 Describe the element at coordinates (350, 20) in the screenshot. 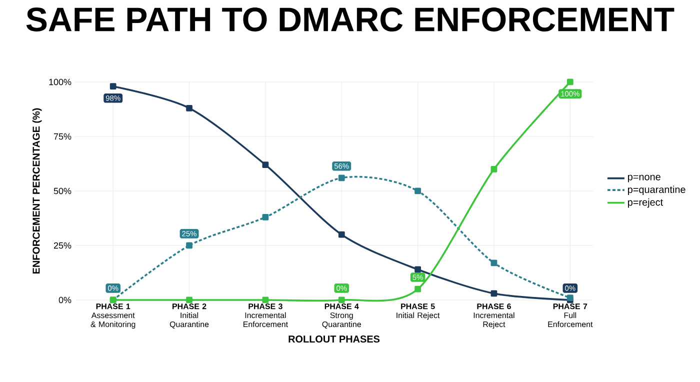

I see `chart-title: SAFE PATH TO DMARC ENFORCEMENT` at that location.